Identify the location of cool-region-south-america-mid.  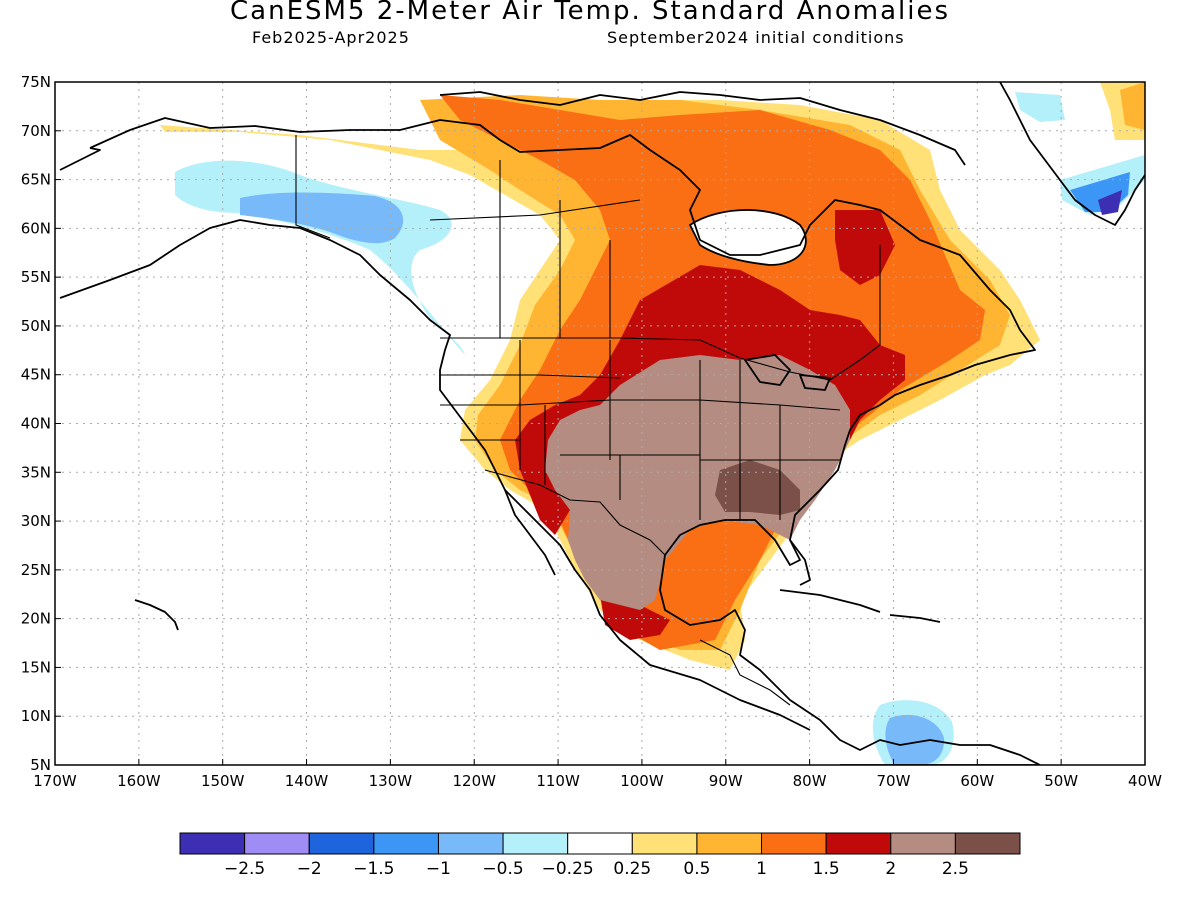
(915, 739).